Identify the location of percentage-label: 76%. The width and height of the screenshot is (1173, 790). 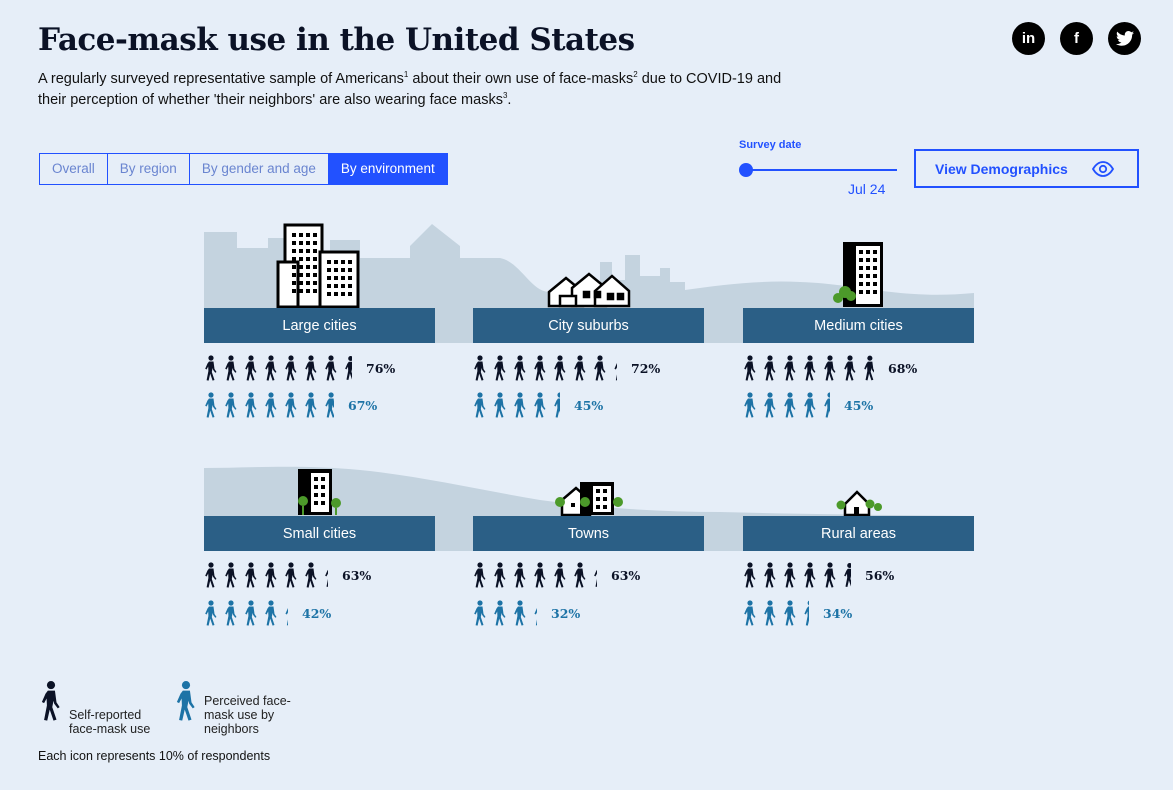
(381, 368).